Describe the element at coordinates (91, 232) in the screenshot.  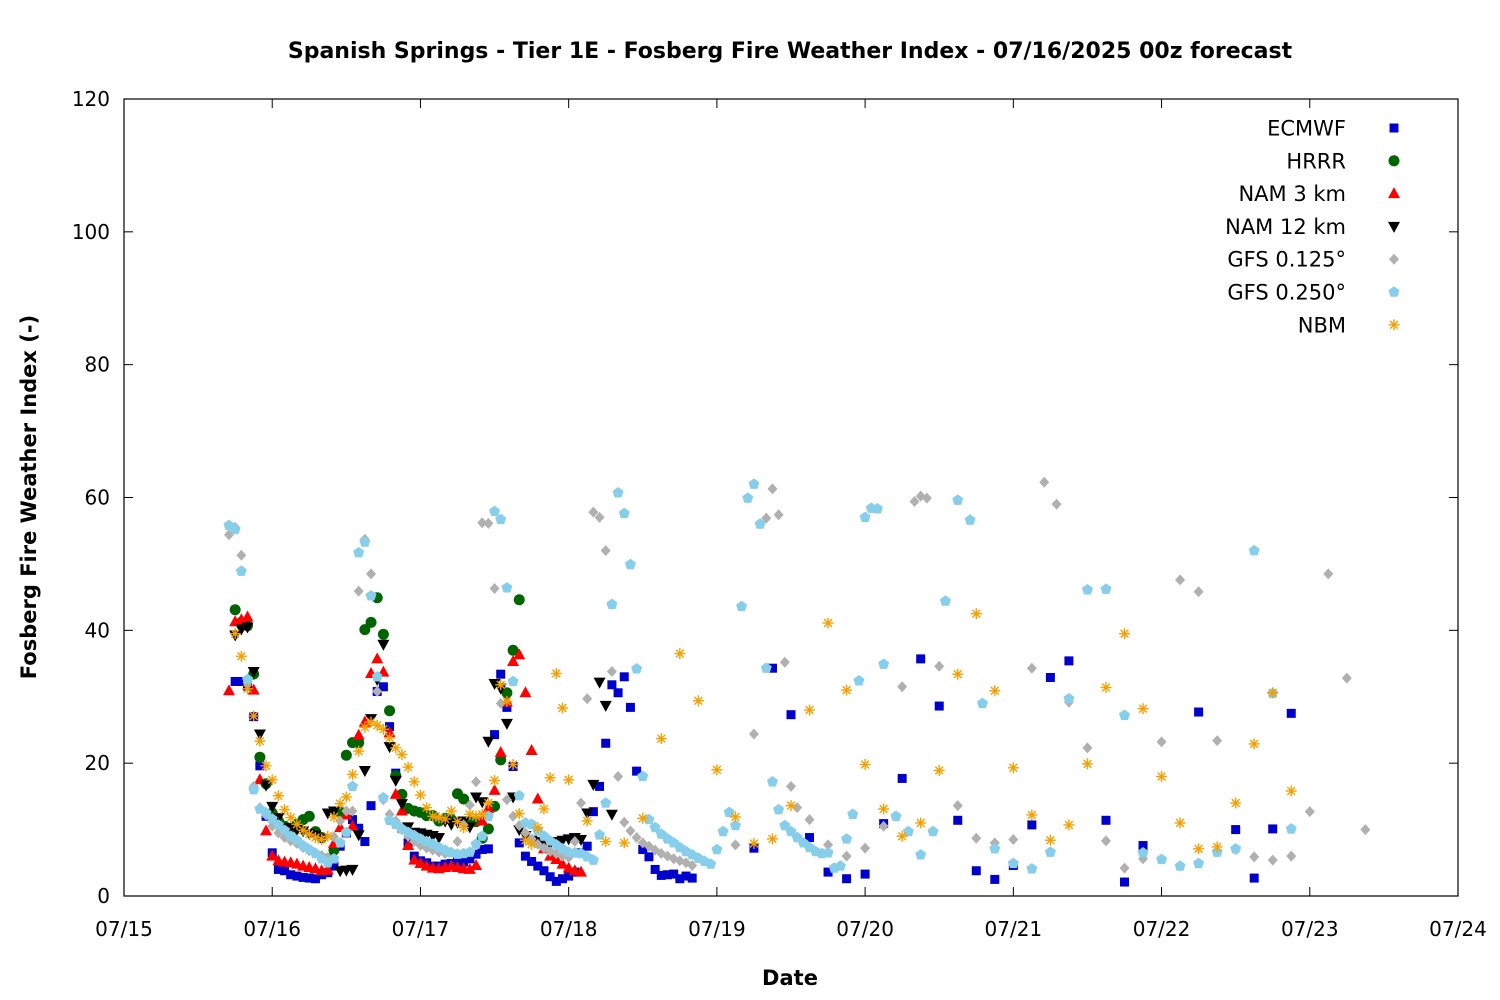
I see `y-tick-label: 100` at that location.